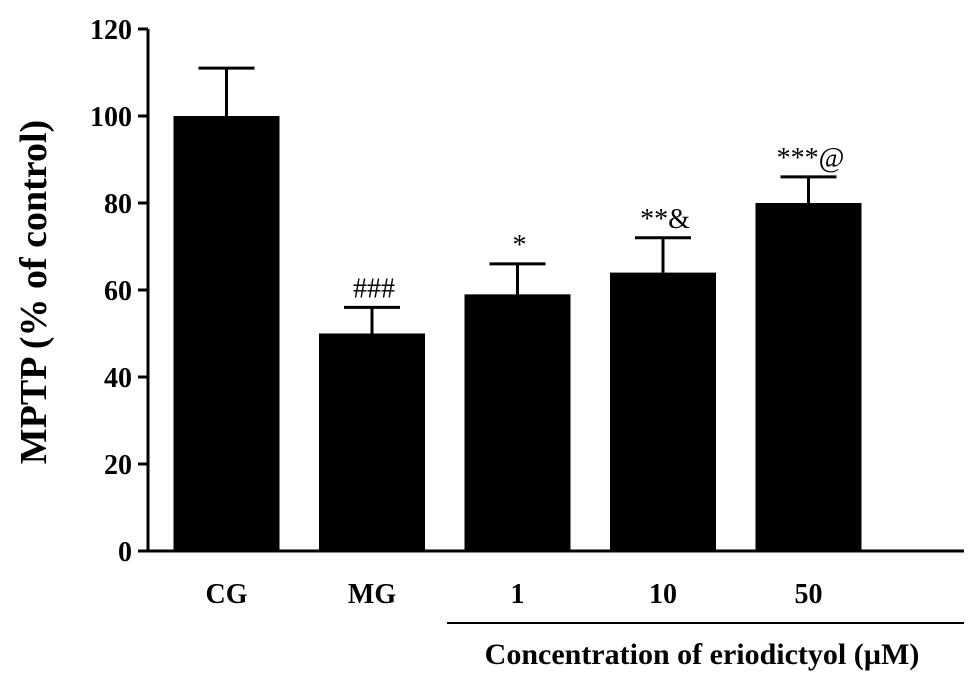 This screenshot has width=969, height=684. What do you see at coordinates (111, 117) in the screenshot?
I see `y-tick-label: 100` at bounding box center [111, 117].